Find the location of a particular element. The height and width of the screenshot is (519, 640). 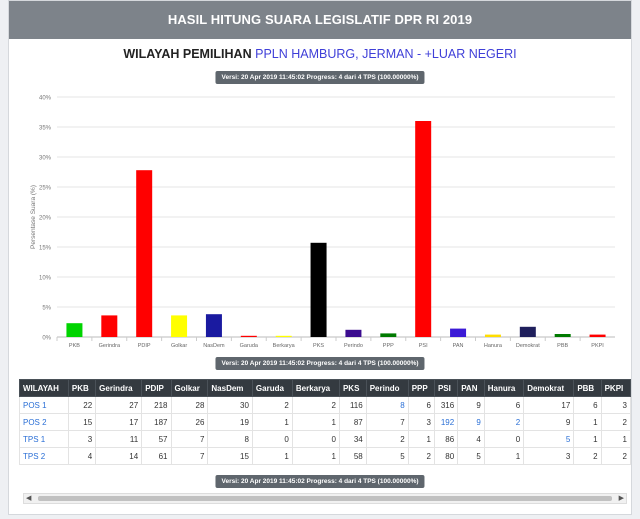

bar-gerindra is located at coordinates (109, 326).